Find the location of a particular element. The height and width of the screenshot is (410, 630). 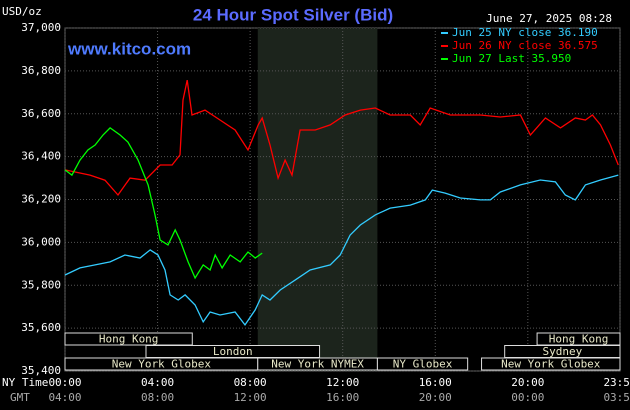

y-tick-label: 36,200 is located at coordinates (41, 199).